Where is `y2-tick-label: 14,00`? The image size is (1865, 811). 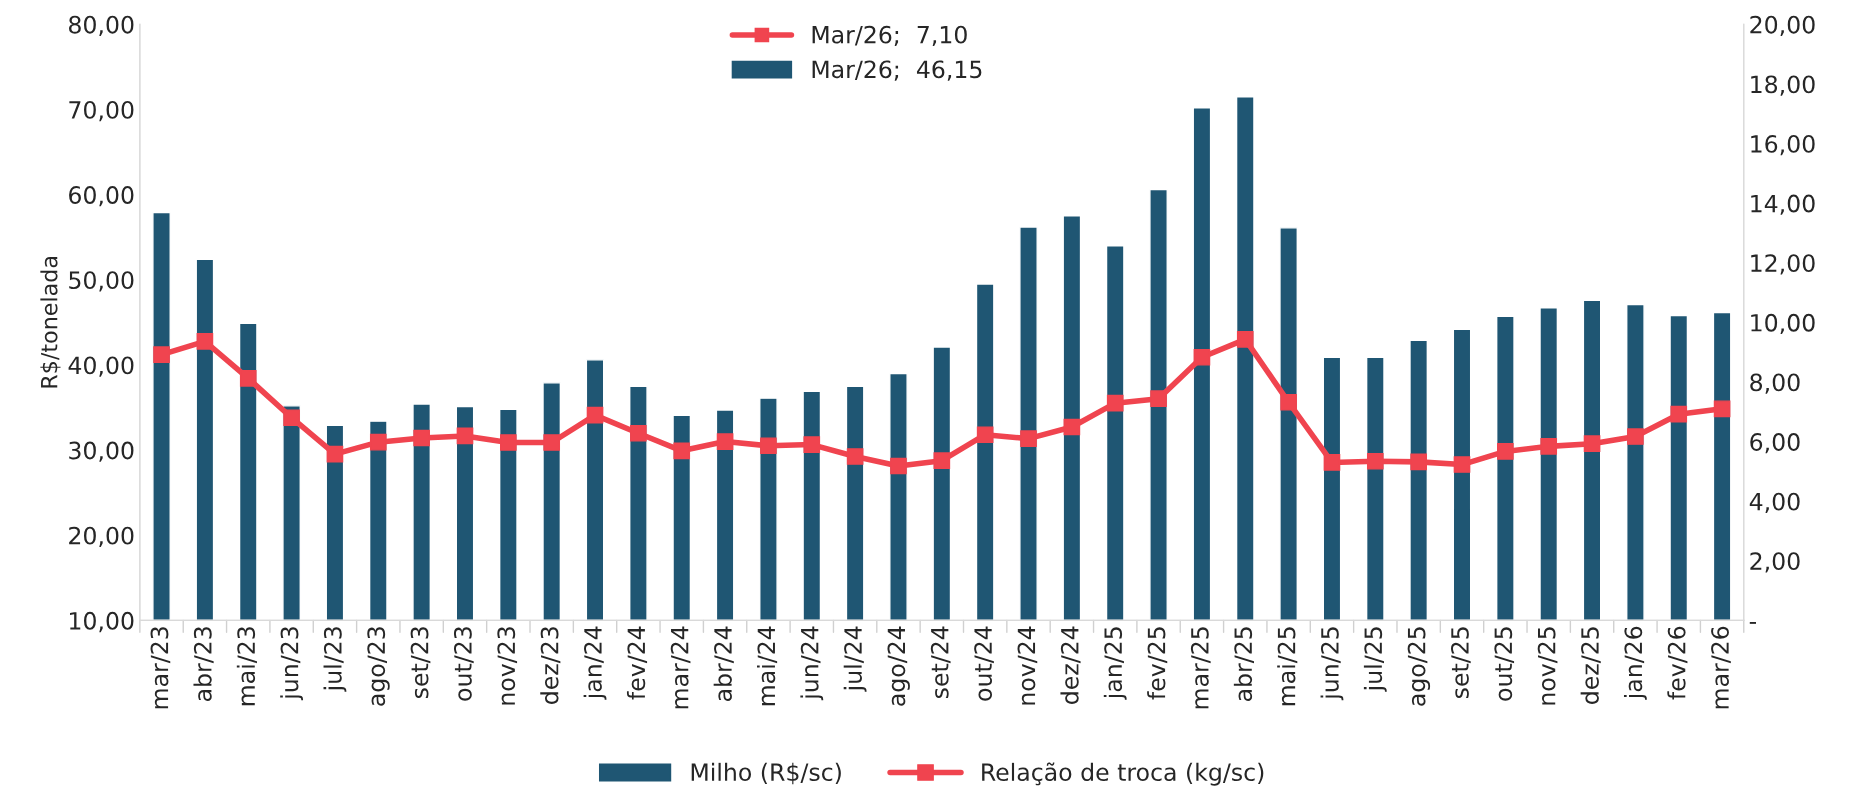 y2-tick-label: 14,00 is located at coordinates (1783, 204).